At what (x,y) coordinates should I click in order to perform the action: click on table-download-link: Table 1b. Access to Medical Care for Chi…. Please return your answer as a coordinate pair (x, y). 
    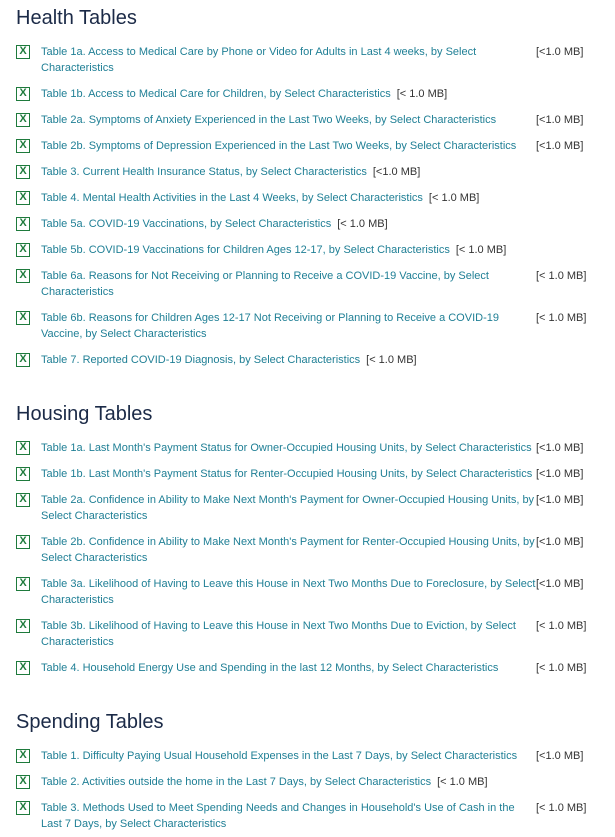
    Looking at the image, I should click on (216, 94).